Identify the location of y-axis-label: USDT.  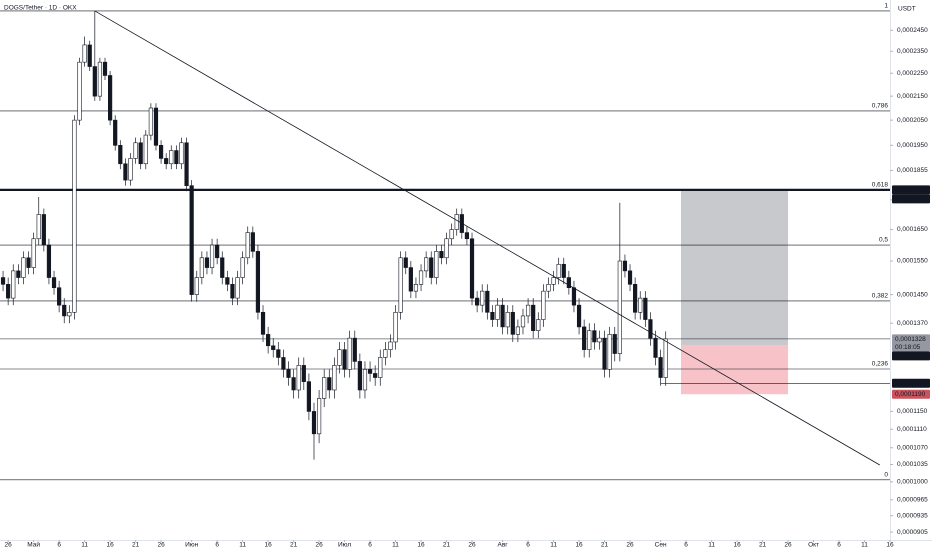
(907, 9).